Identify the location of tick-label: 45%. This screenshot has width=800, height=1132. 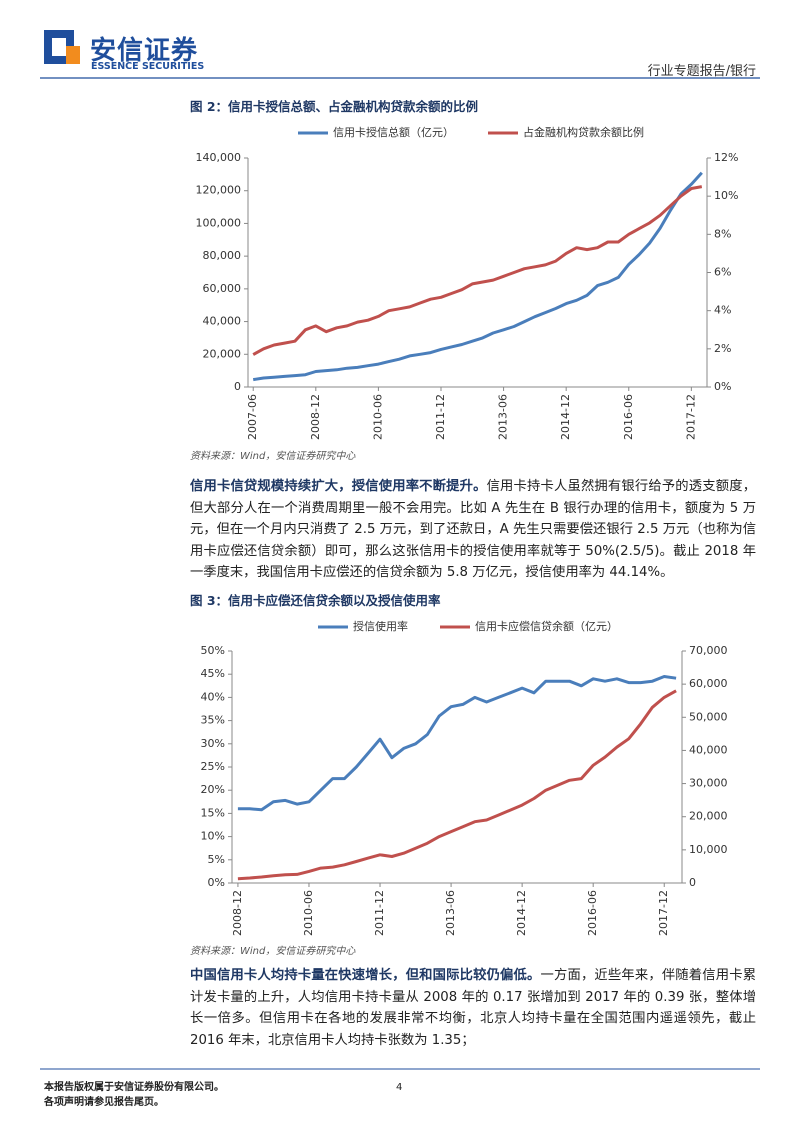
(213, 673).